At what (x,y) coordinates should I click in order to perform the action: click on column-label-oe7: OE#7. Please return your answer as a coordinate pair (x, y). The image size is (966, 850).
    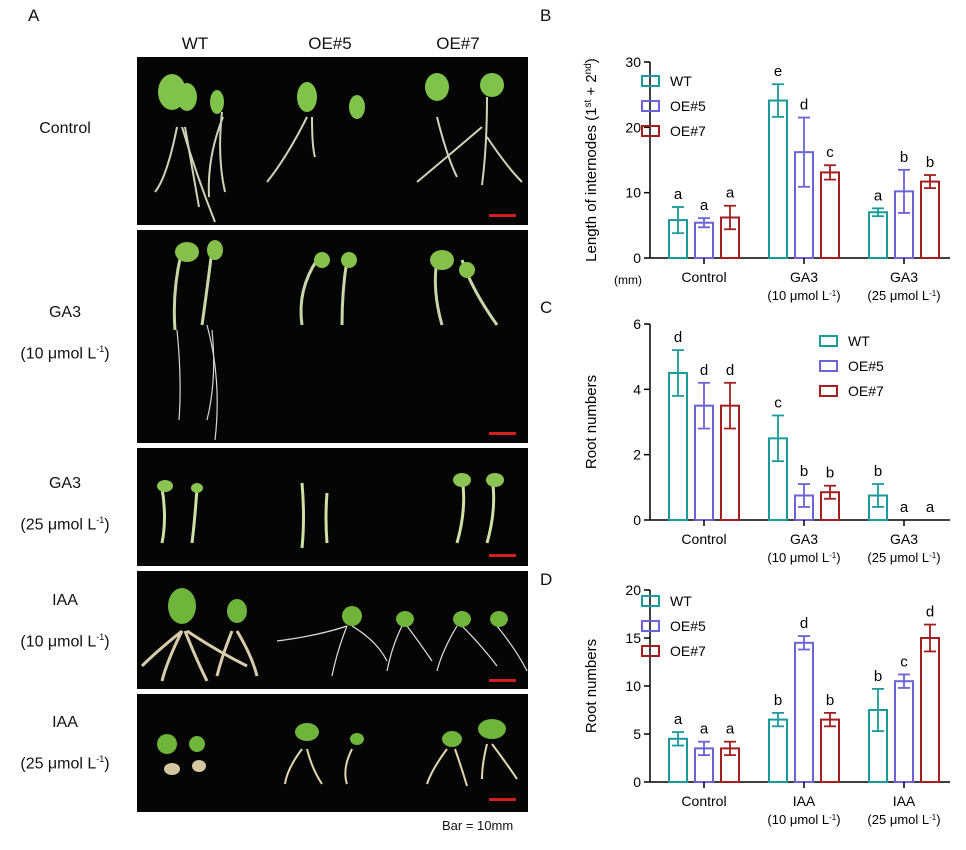
    Looking at the image, I should click on (458, 43).